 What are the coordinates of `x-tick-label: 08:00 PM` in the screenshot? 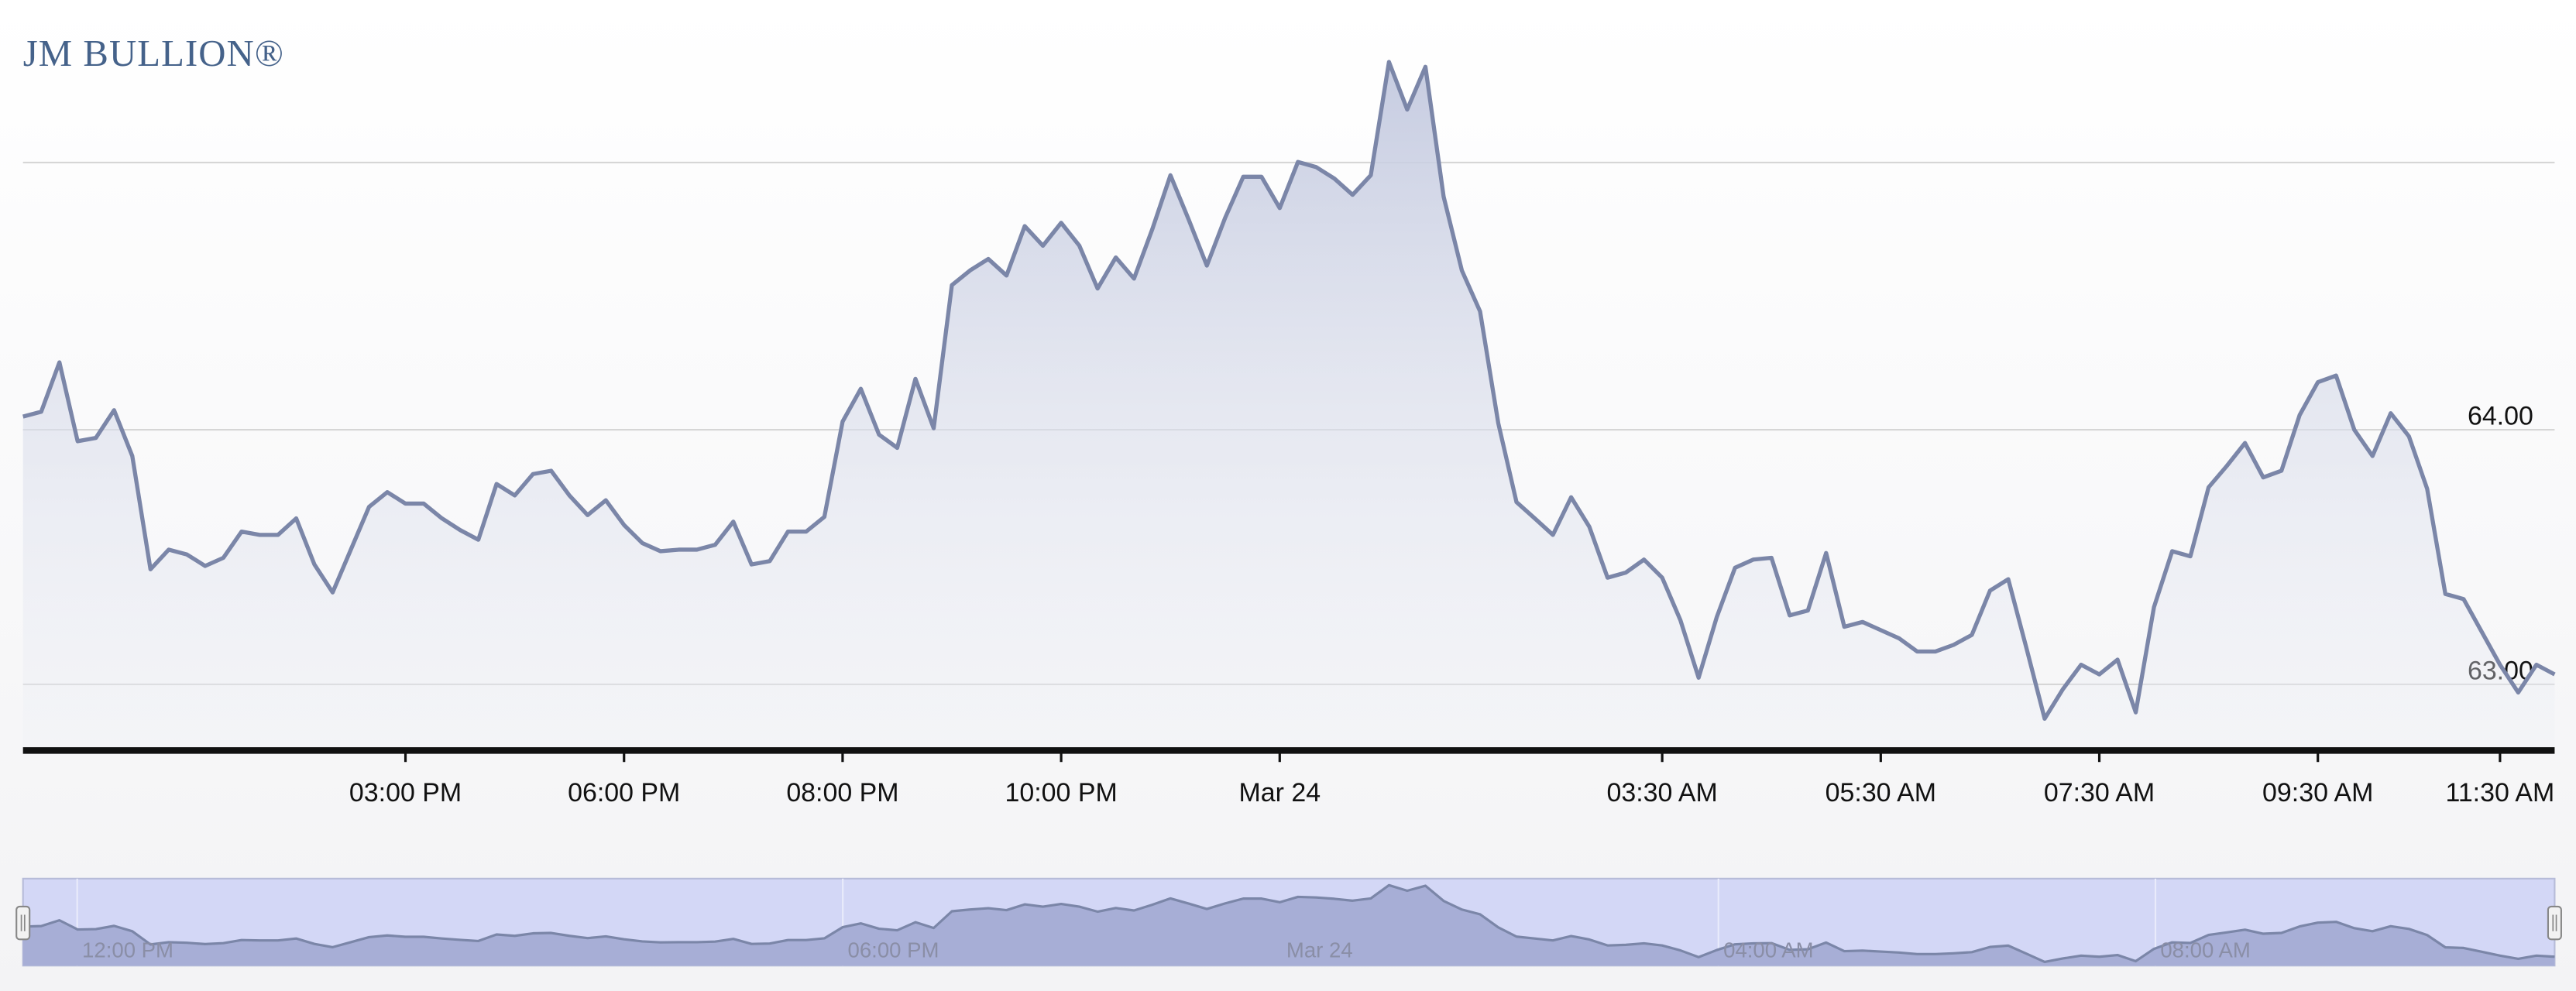 It's located at (842, 793).